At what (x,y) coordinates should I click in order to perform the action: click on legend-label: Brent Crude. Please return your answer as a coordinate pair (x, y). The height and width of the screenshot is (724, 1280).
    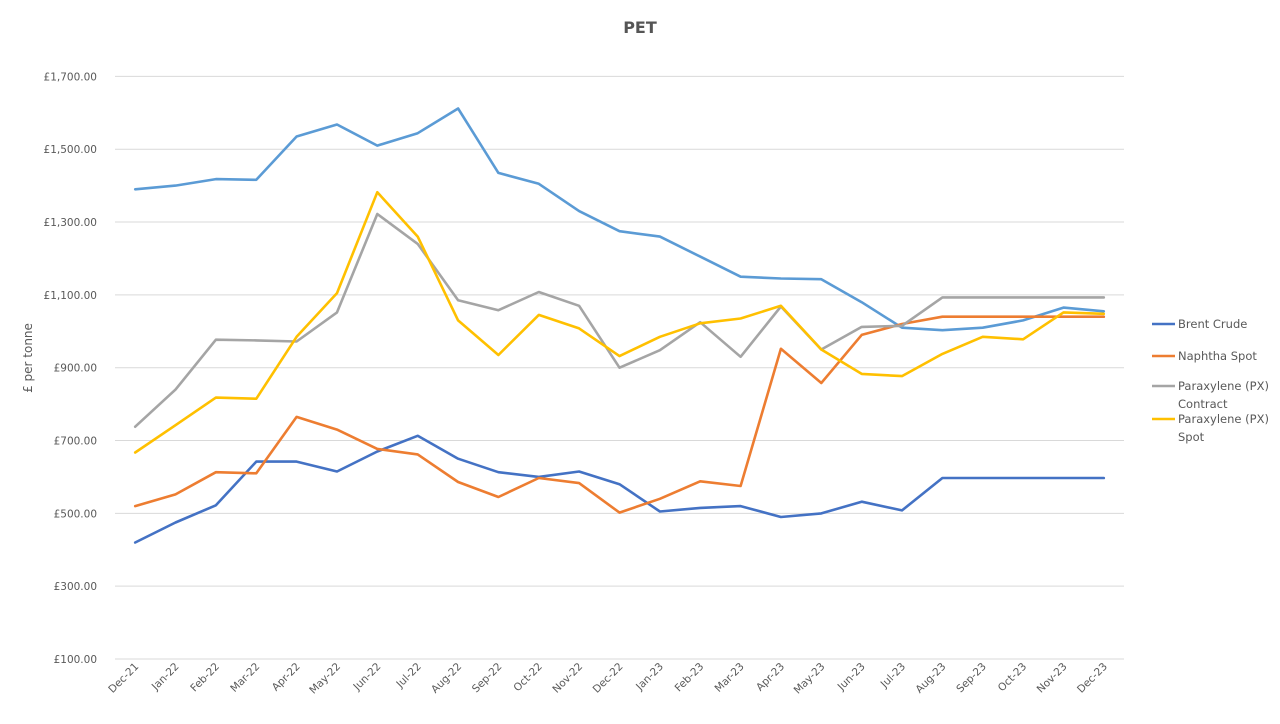
    Looking at the image, I should click on (1212, 324).